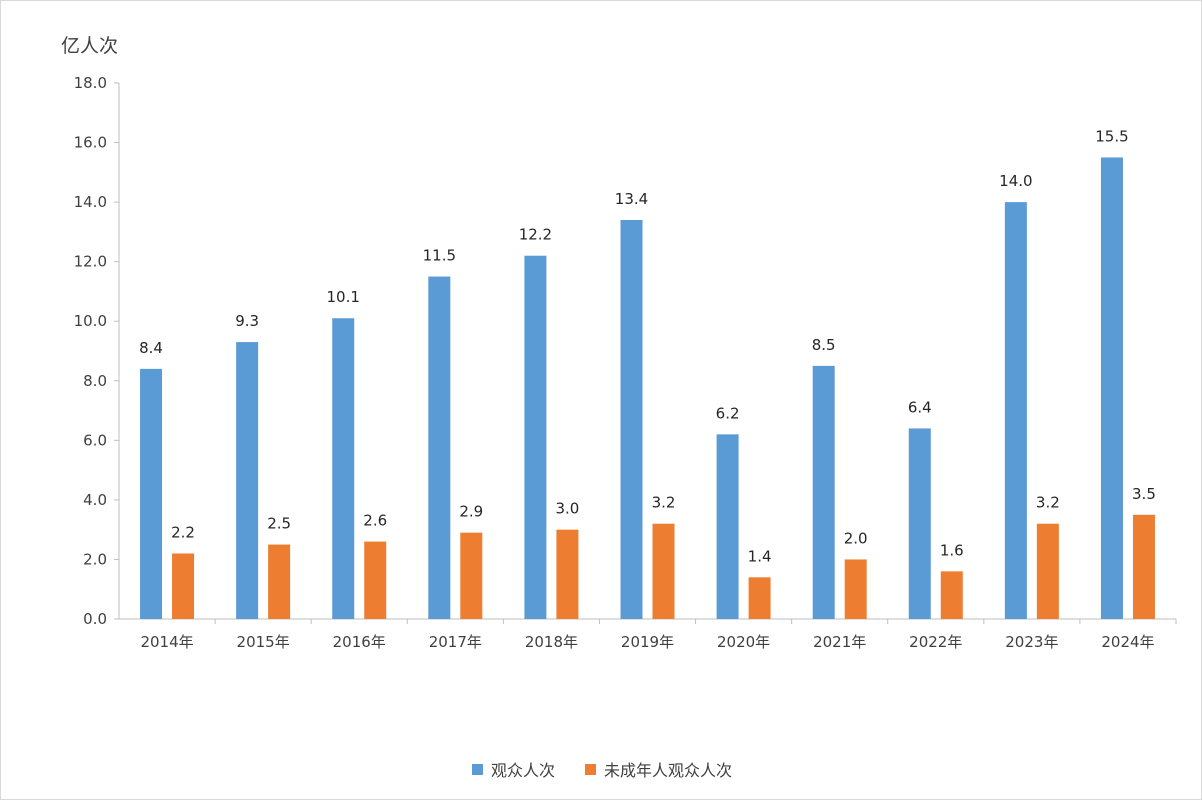 The width and height of the screenshot is (1202, 801). I want to click on legend: 观众人次 未成年人观众人次, so click(601, 769).